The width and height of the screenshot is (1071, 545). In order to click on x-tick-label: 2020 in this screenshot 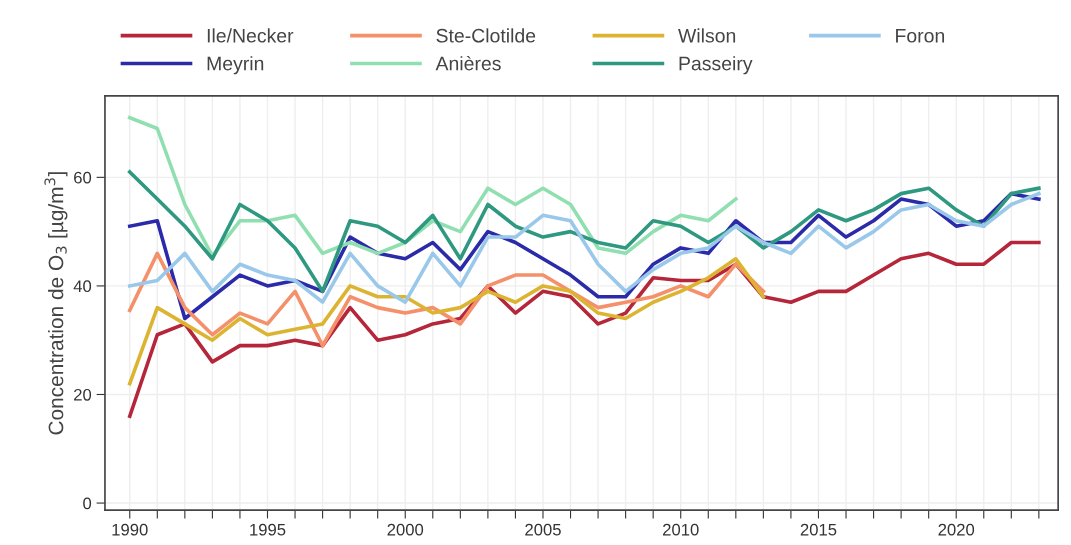, I will do `click(956, 529)`.